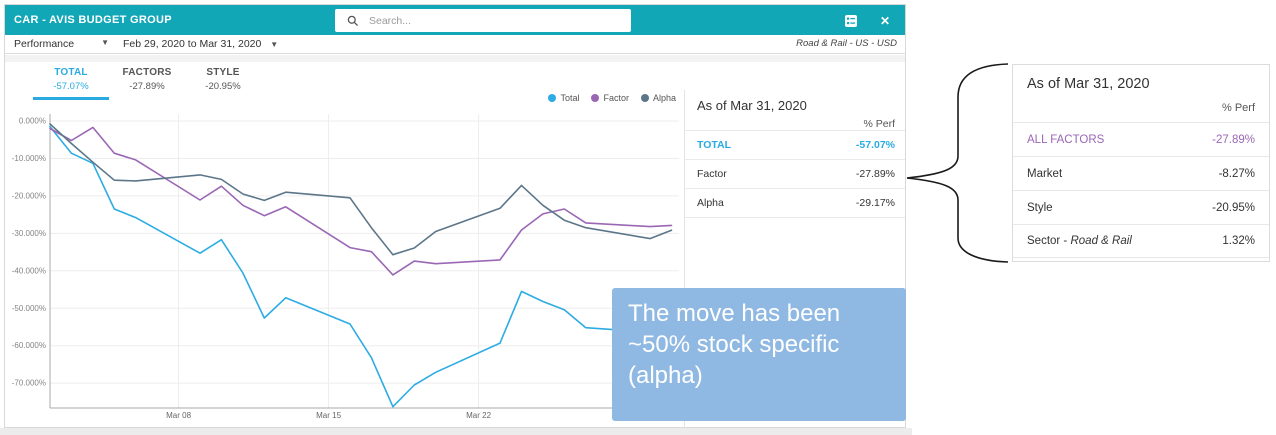 Image resolution: width=1276 pixels, height=435 pixels. Describe the element at coordinates (1141, 241) in the screenshot. I see `callout-row-sector: Sector - Road & Rail 1.32%` at that location.